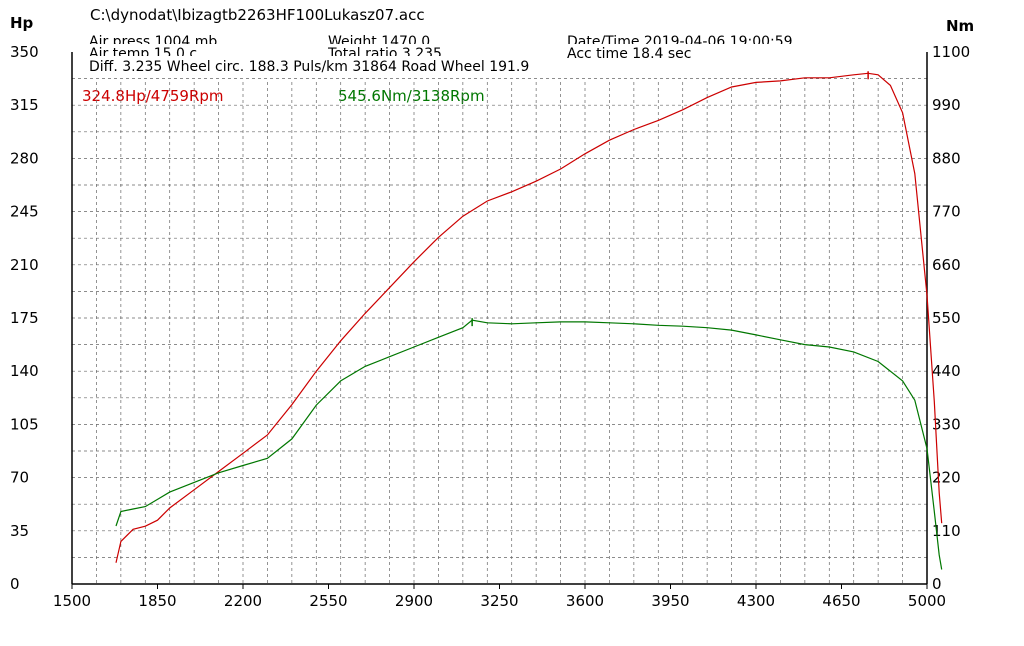 This screenshot has height=646, width=1024. What do you see at coordinates (629, 52) in the screenshot?
I see `acc-time: Acc time 18.4 sec` at bounding box center [629, 52].